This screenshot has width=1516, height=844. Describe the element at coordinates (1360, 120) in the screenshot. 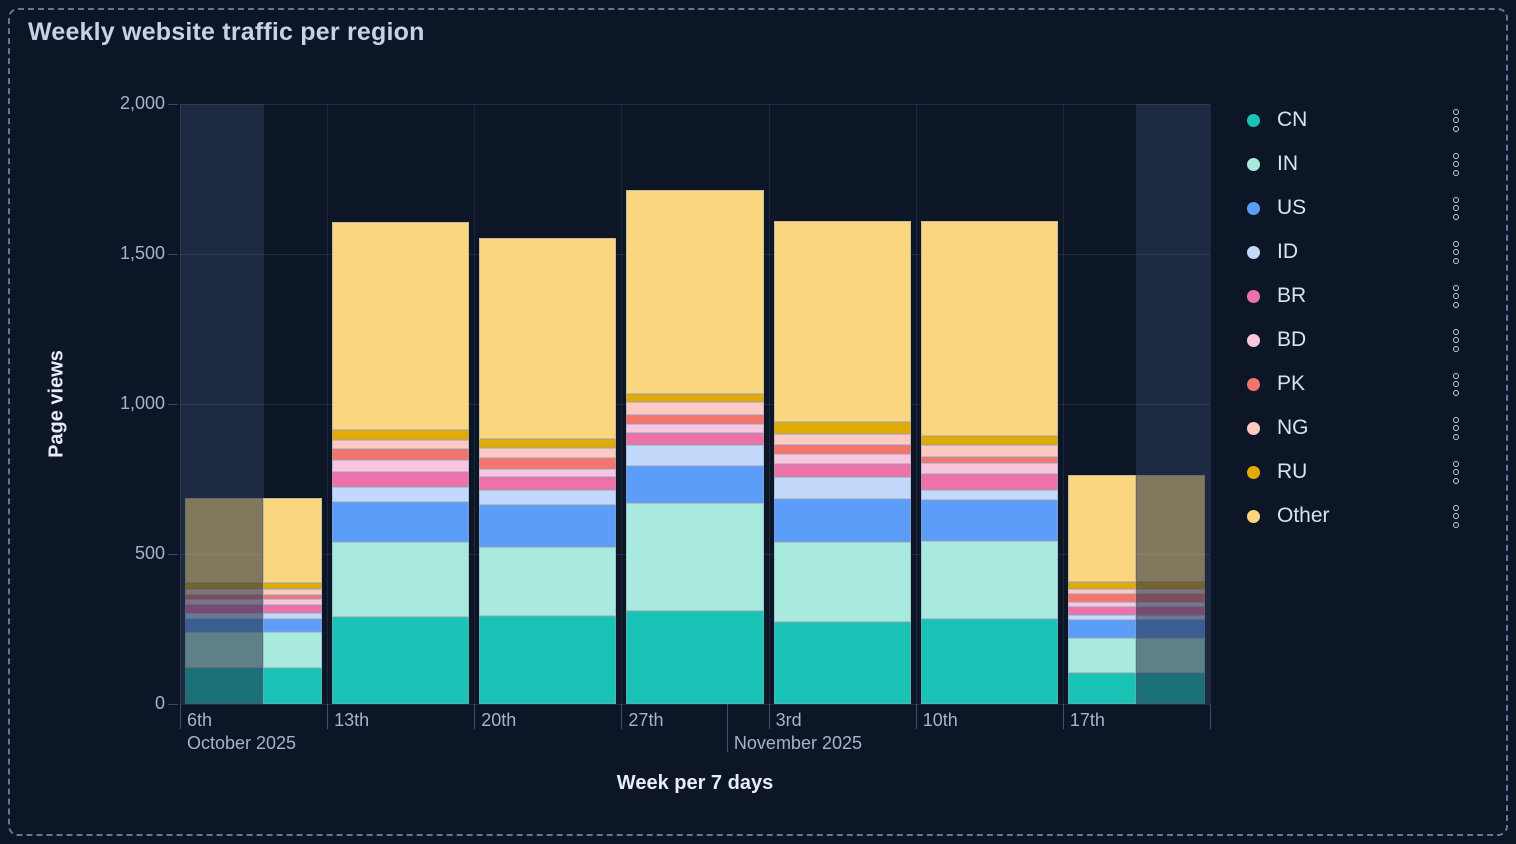

I see `legend-item-cn: CN` at that location.